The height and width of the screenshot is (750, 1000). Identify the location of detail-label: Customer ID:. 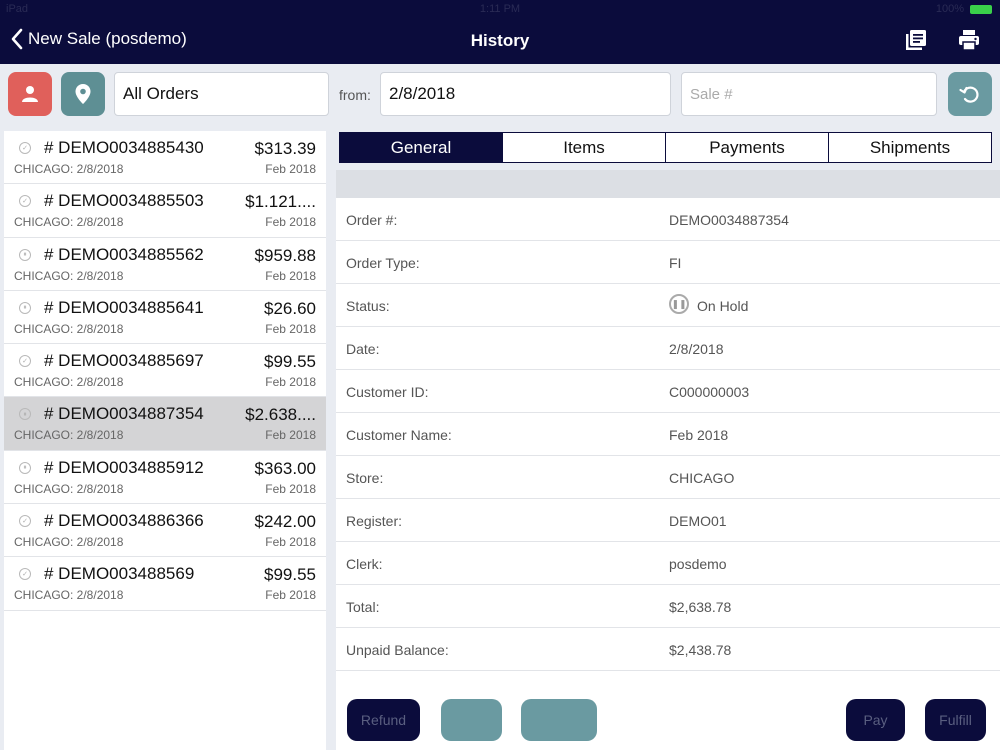
(387, 392).